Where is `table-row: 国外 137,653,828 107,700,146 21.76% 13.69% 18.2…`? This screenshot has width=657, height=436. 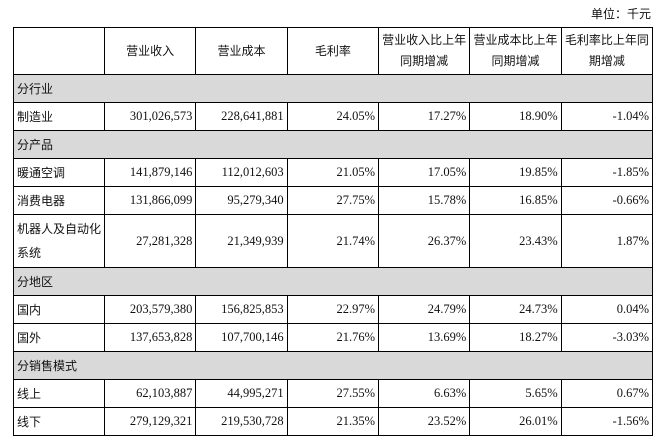
table-row: 国外 137,653,828 107,700,146 21.76% 13.69% 18.2… is located at coordinates (333, 337).